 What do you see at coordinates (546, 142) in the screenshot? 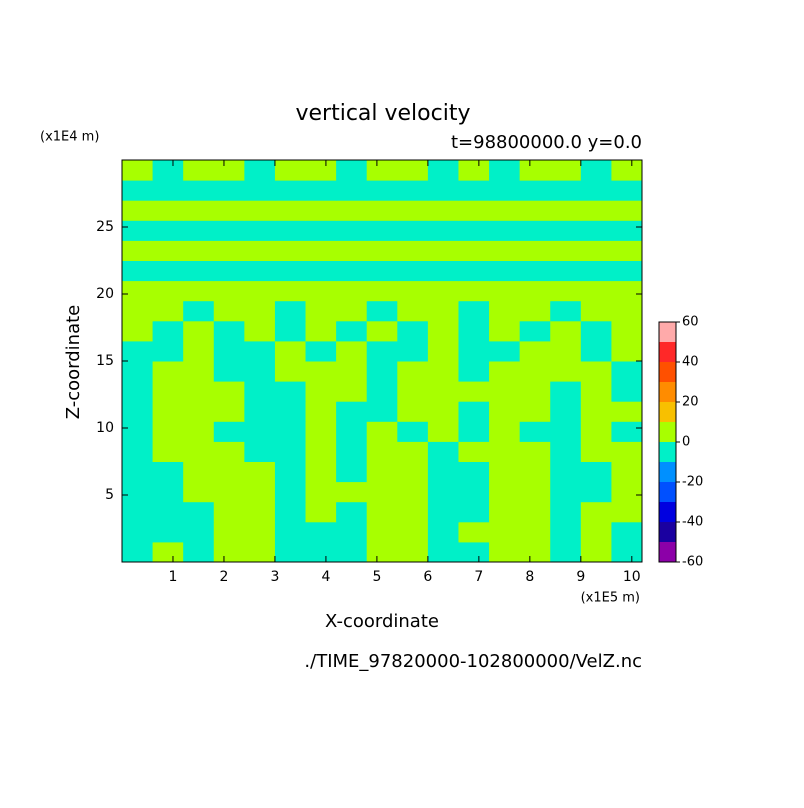
I see `chart-subtitle: t=98800000.0 y=0.0` at bounding box center [546, 142].